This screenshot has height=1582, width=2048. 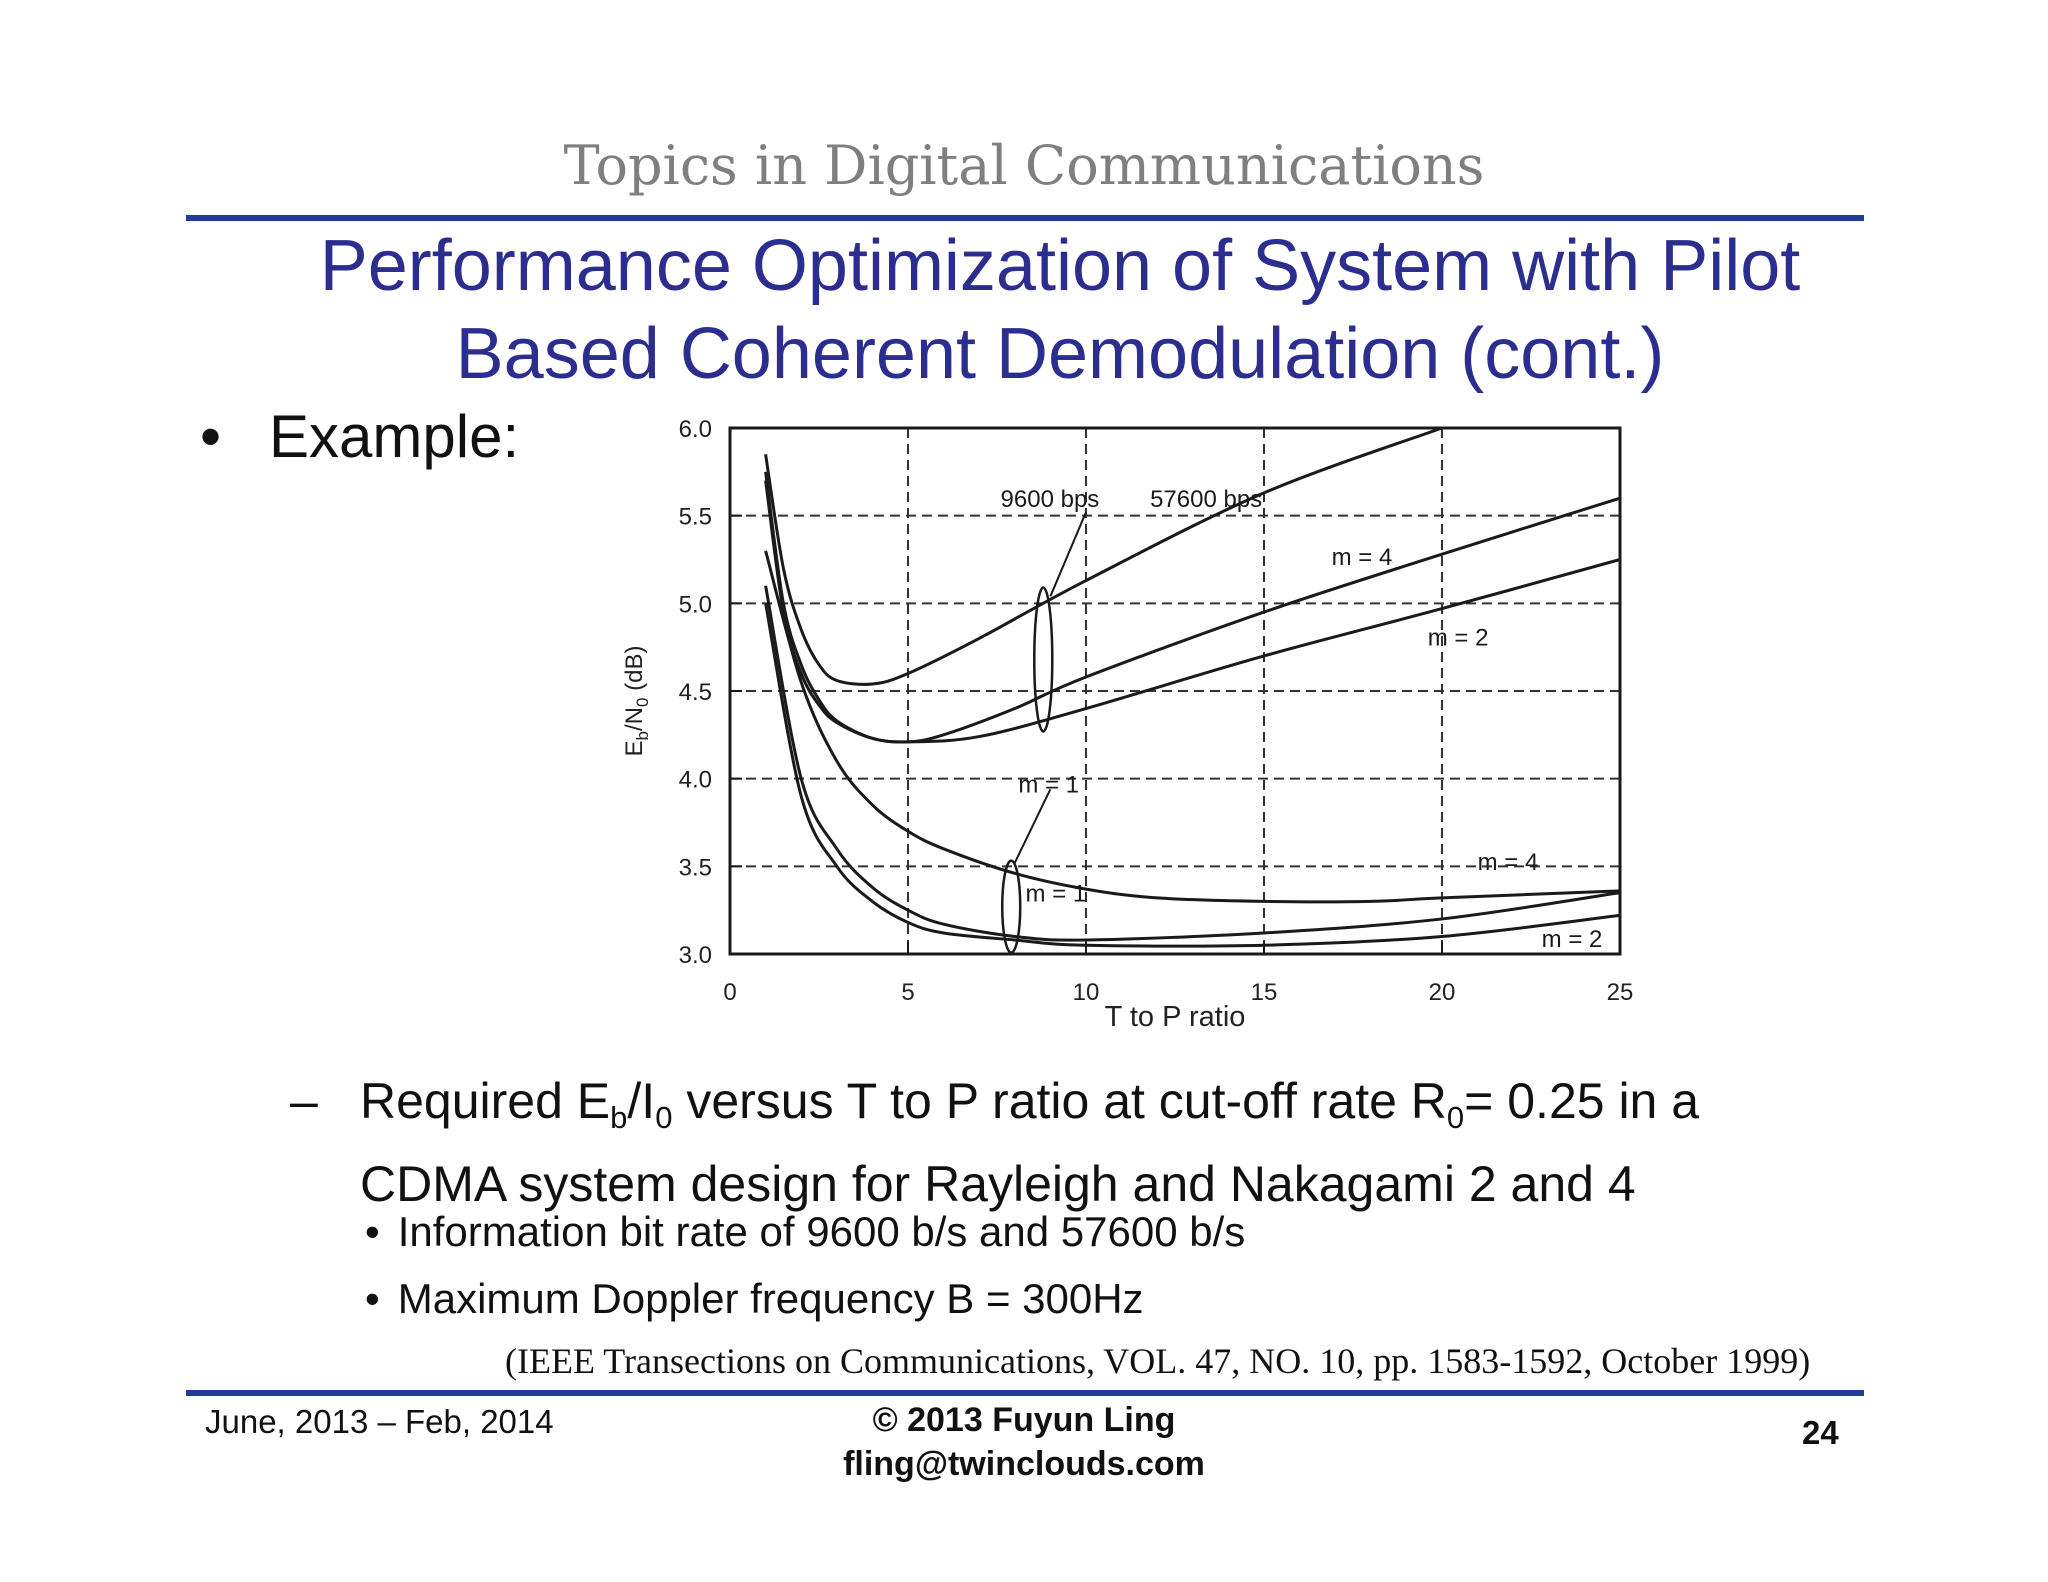 What do you see at coordinates (1059, 1101) in the screenshot?
I see `caption-part: versus T to P ratio at cut-off rate R` at bounding box center [1059, 1101].